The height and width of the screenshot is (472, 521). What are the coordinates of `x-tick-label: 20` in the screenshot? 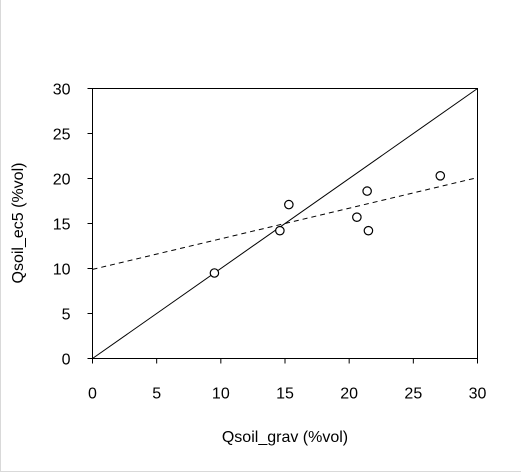 It's located at (349, 394).